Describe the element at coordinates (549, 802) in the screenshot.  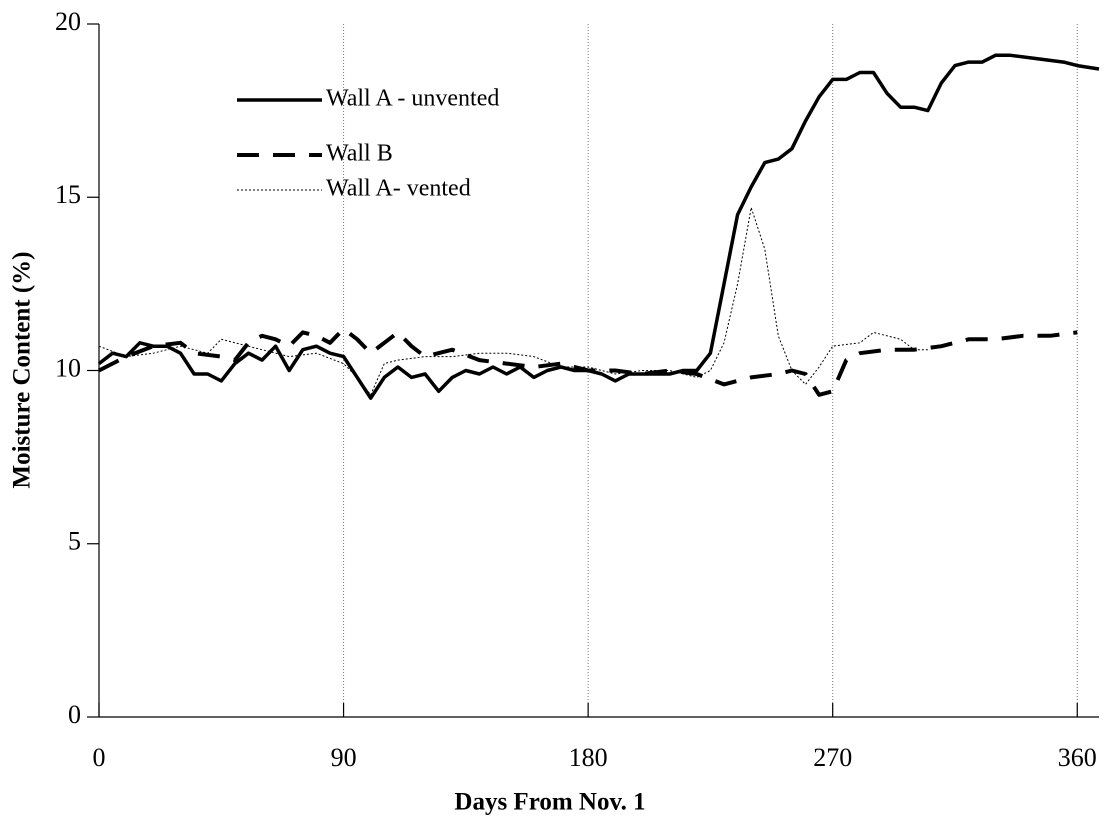
I see `x-axis-title: Days From Nov. 1` at that location.